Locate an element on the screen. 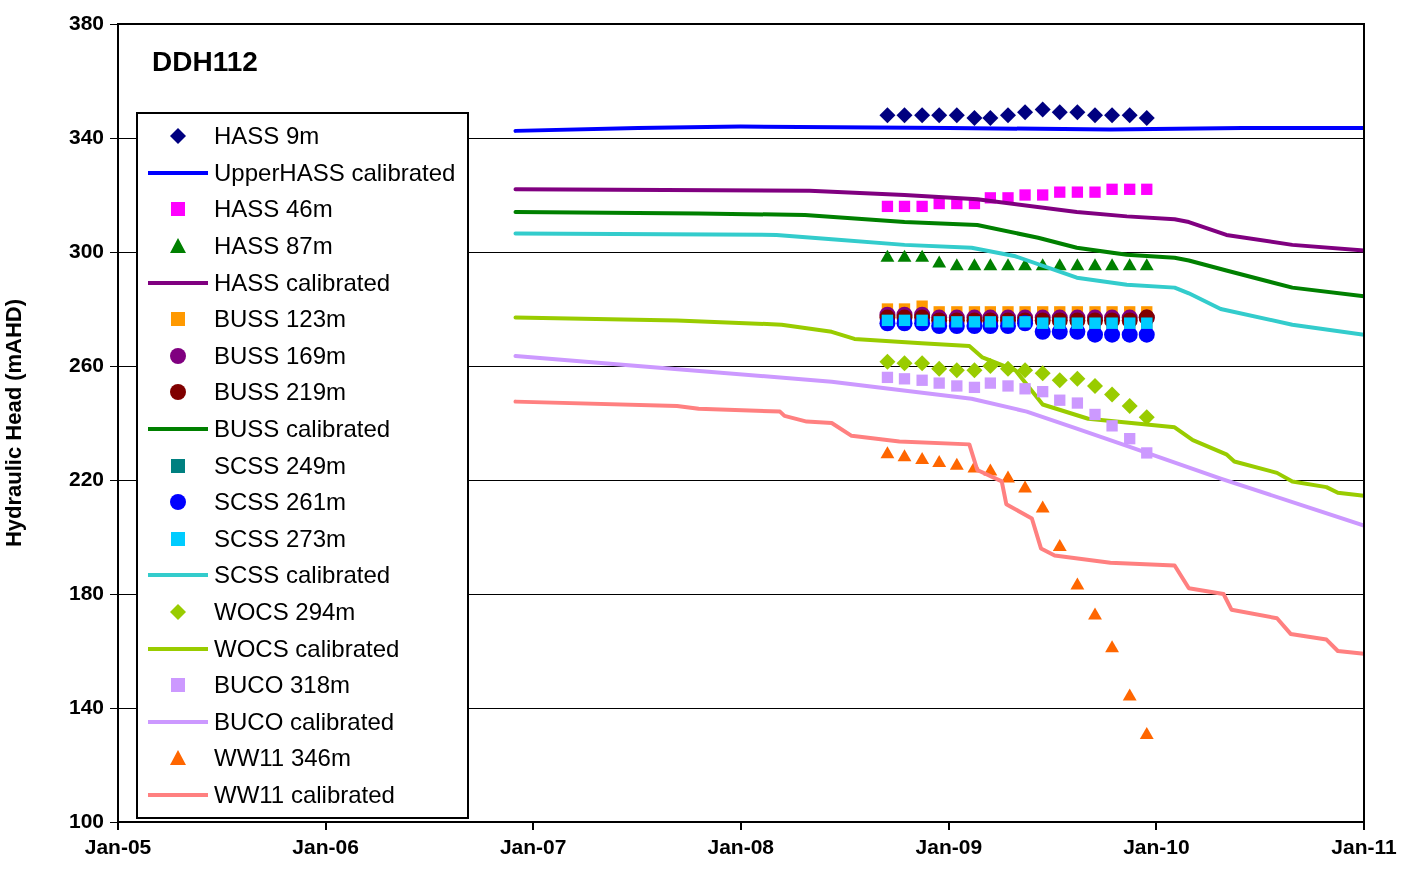  y-axis-title: Hydraulic Head (mAHD) is located at coordinates (14, 423).